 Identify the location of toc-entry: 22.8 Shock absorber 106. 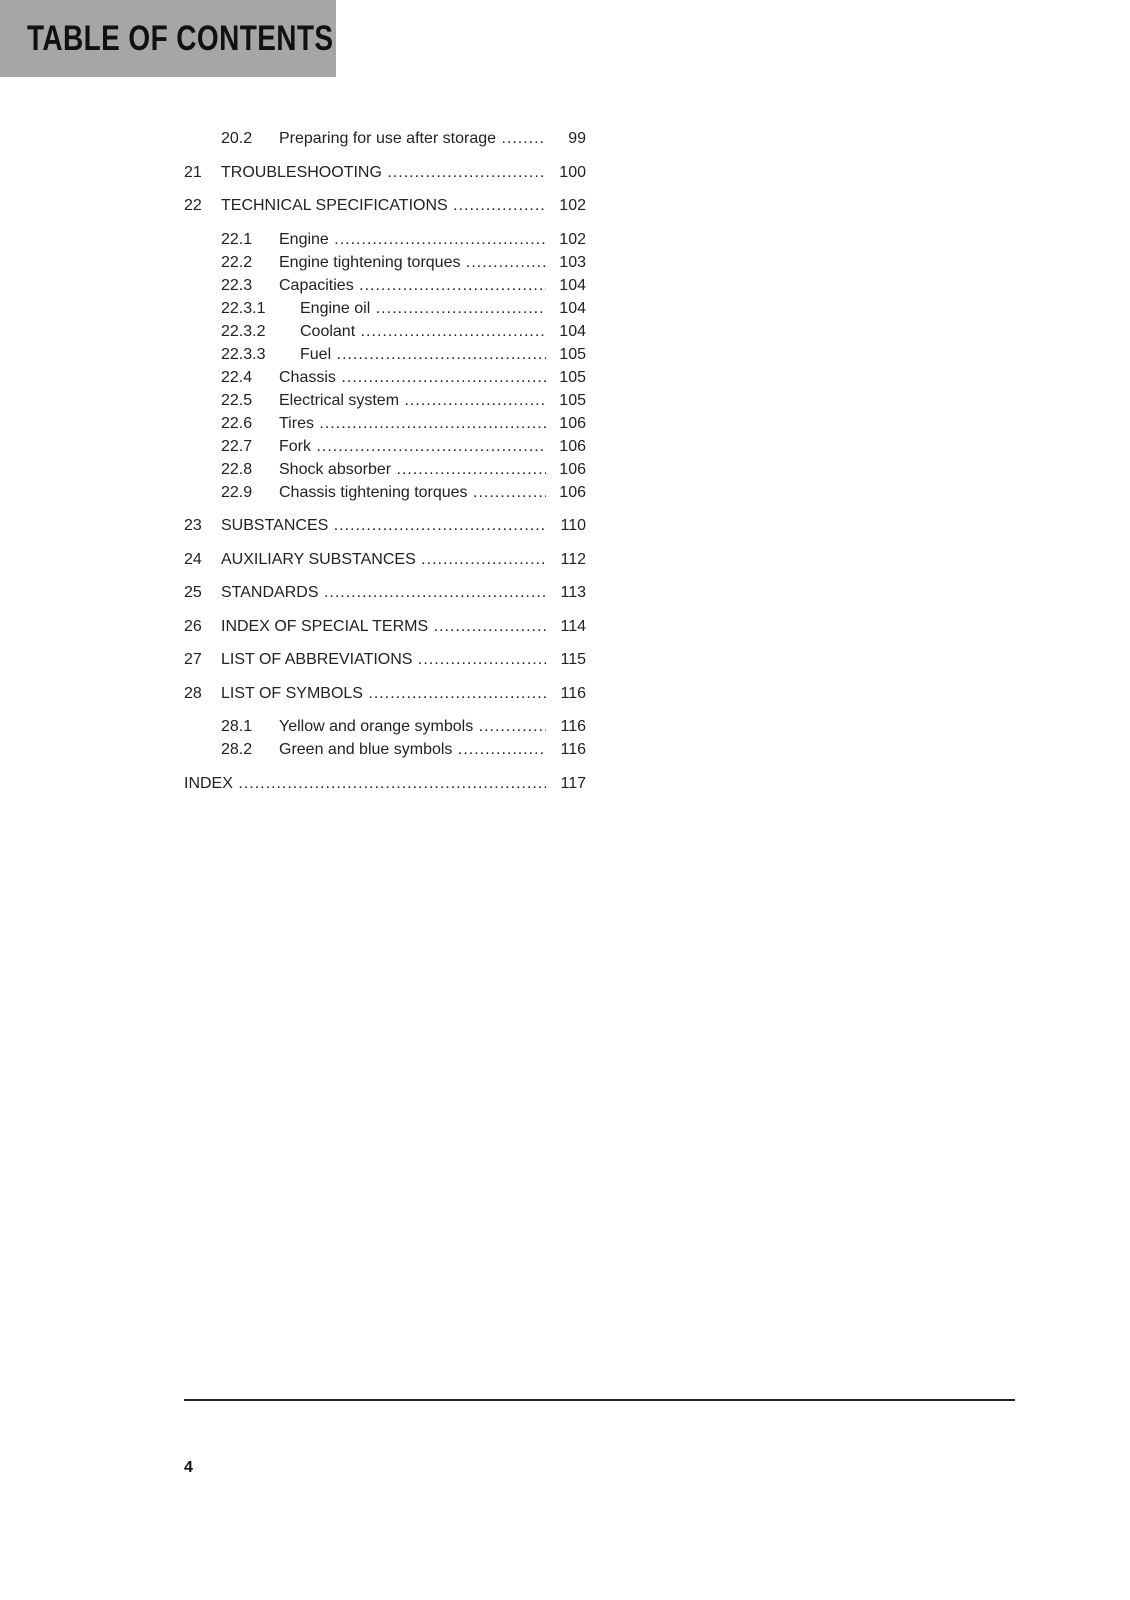
(385, 469).